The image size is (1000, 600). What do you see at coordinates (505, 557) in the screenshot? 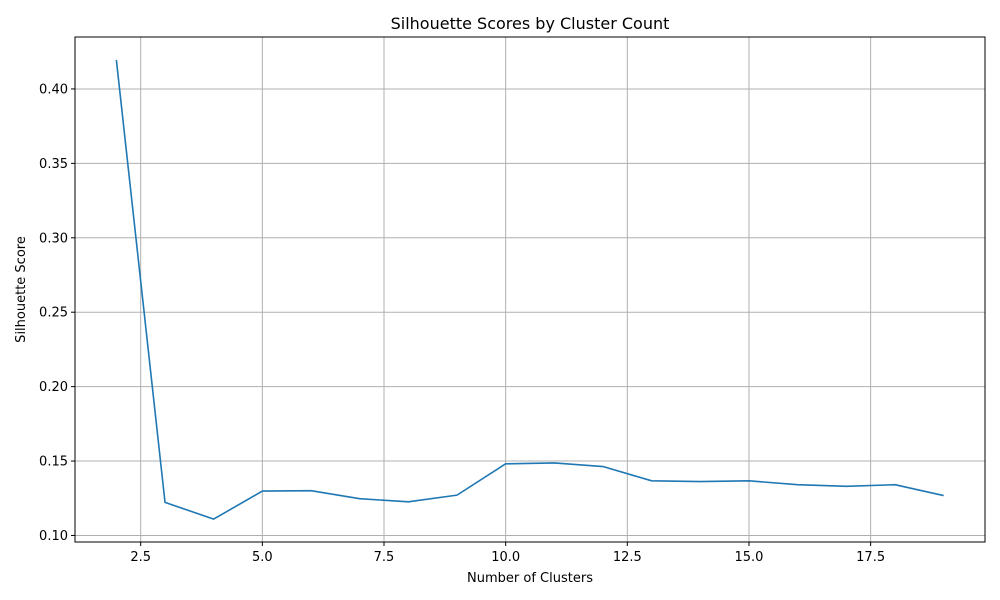
I see `x-tick-label: 10.0` at bounding box center [505, 557].